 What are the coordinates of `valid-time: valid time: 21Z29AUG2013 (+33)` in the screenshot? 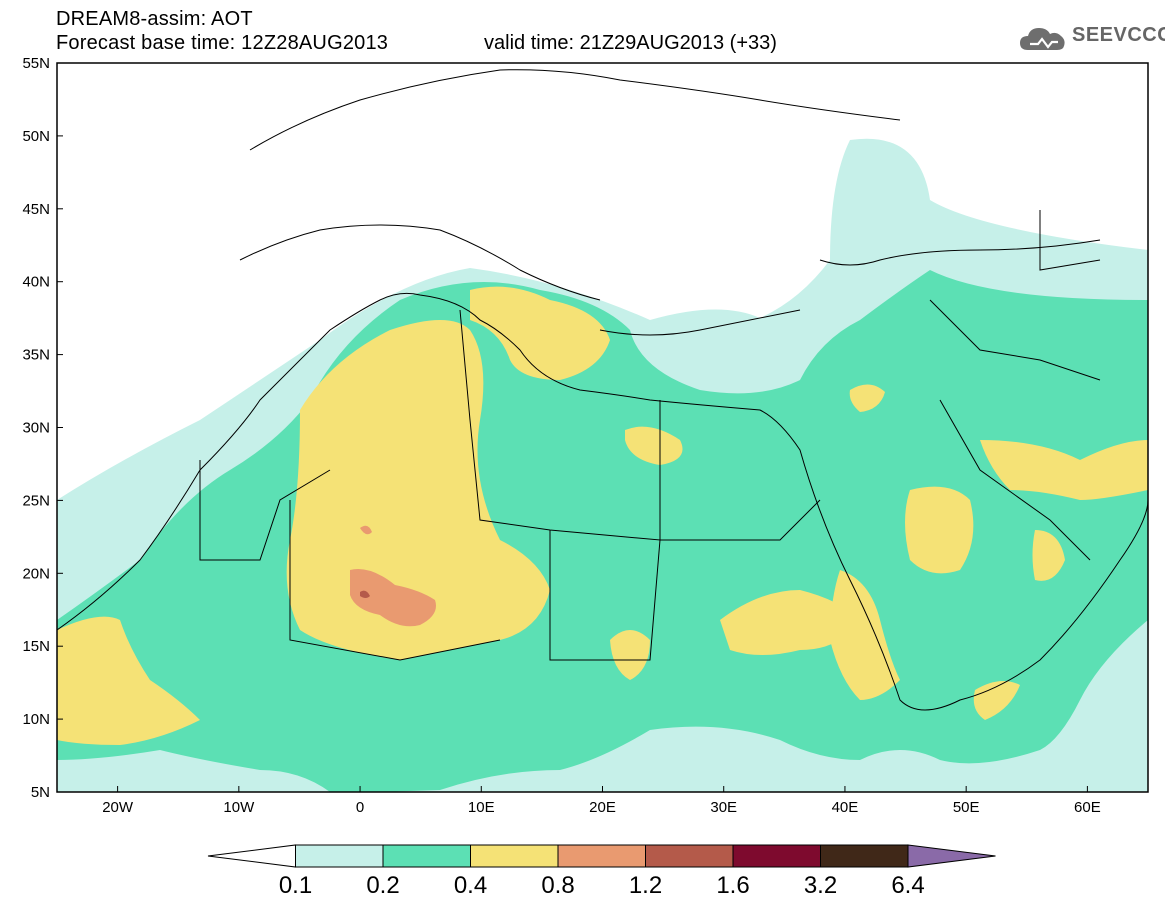 It's located at (630, 43).